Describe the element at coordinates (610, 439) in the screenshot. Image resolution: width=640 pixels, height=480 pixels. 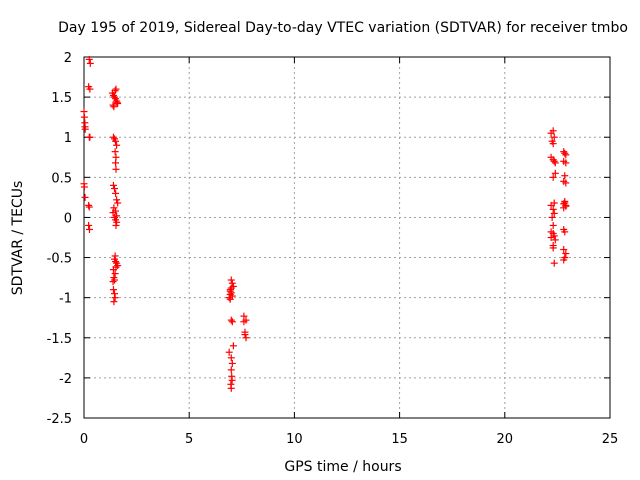
I see `x-tick-label: 25` at that location.